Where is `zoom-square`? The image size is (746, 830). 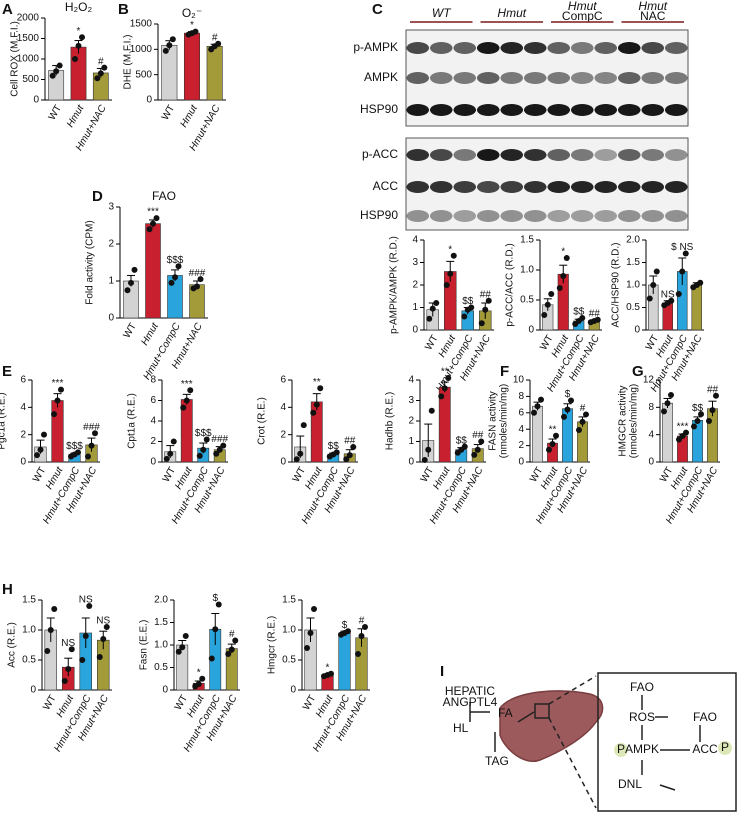 zoom-square is located at coordinates (542, 711).